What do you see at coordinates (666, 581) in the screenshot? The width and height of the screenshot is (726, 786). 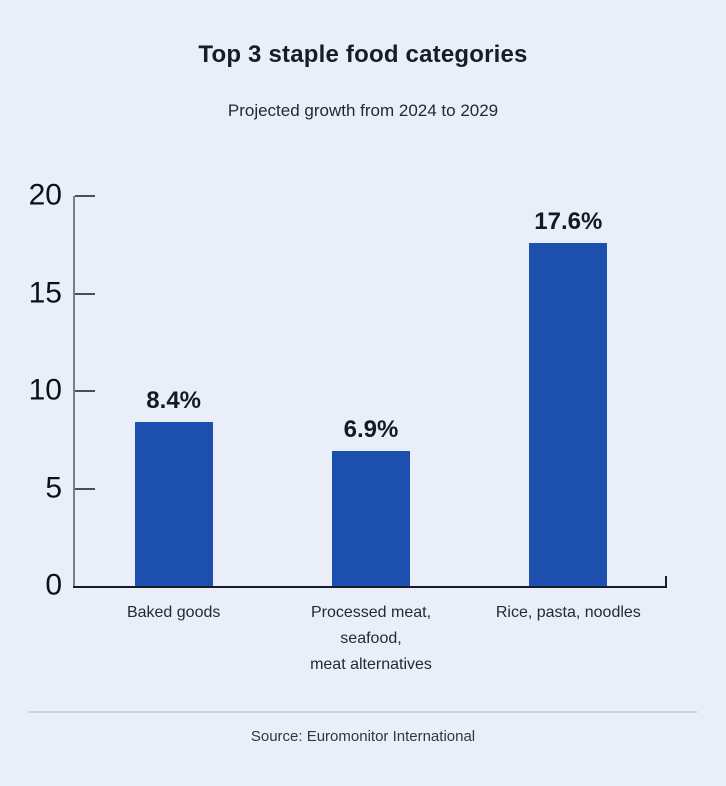 I see `x-axis-end-tick` at bounding box center [666, 581].